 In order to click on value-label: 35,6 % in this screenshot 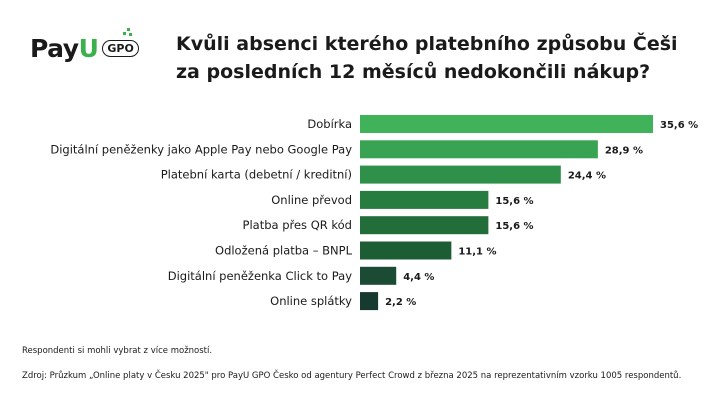, I will do `click(679, 125)`.